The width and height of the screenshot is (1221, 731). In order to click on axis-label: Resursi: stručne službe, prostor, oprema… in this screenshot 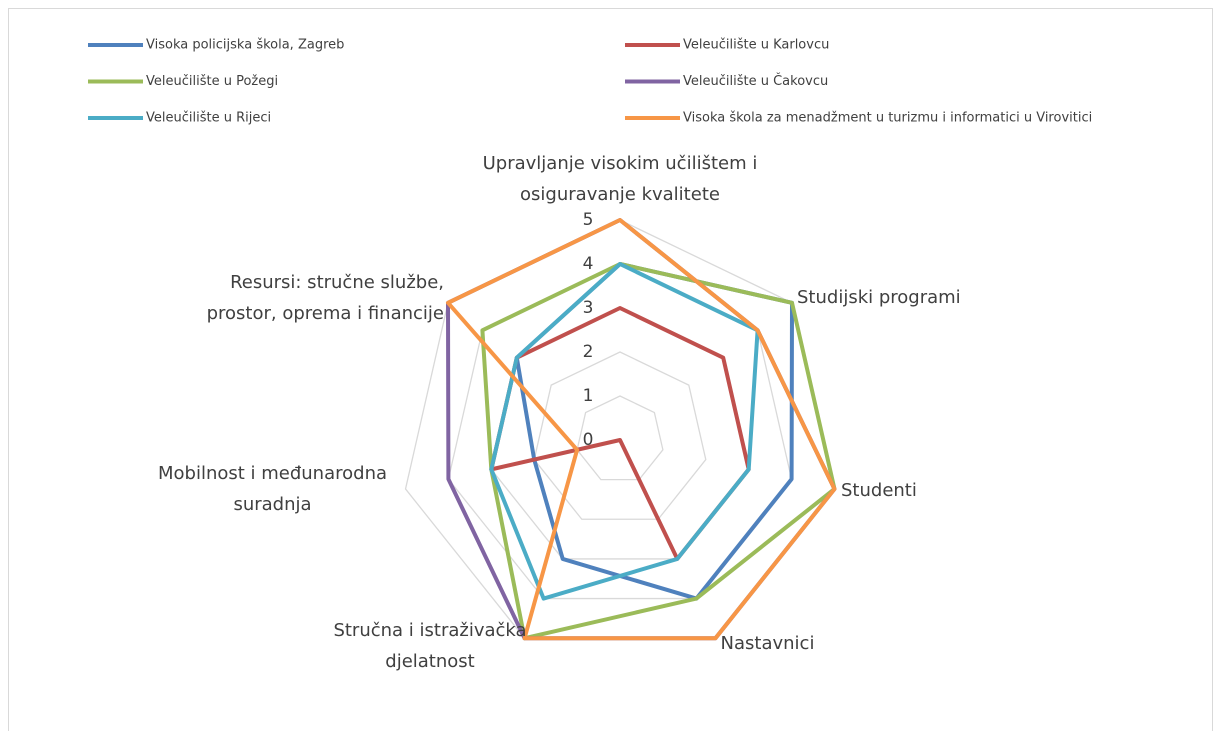, I will do `click(325, 298)`.